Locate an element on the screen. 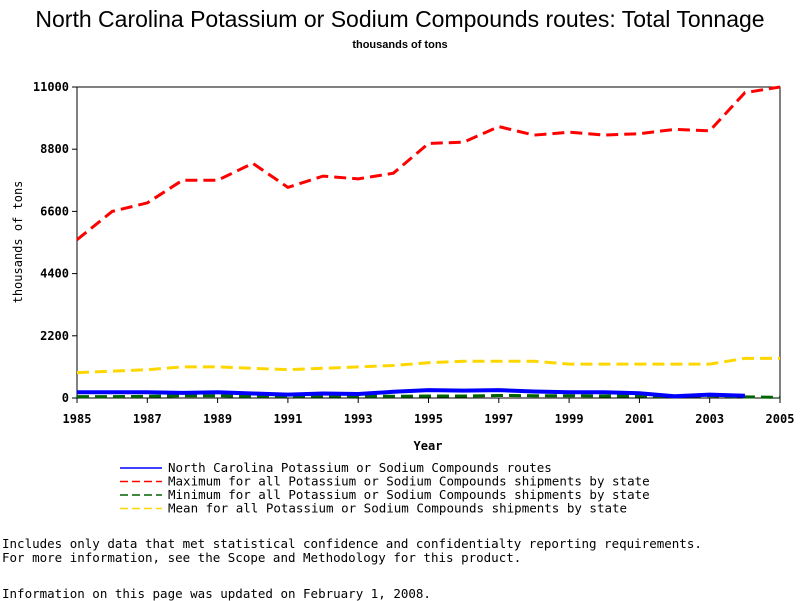 The image size is (800, 601). x-tick-label: 1989 is located at coordinates (217, 419).